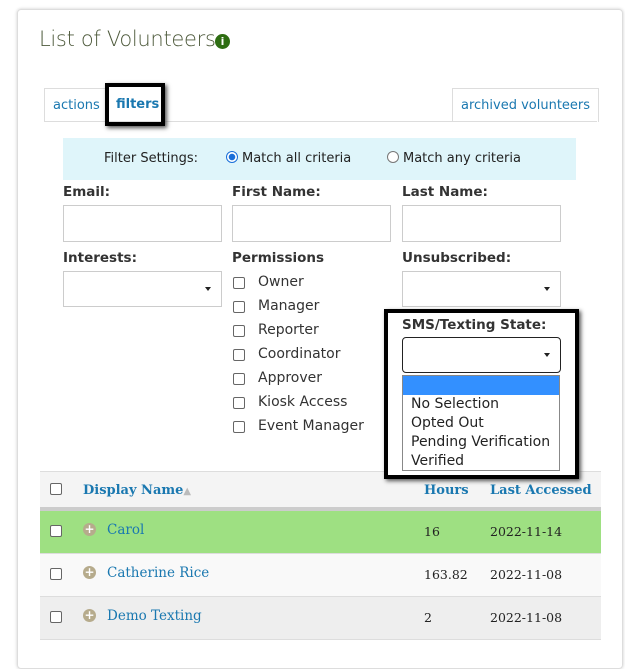 This screenshot has height=669, width=625. What do you see at coordinates (393, 157) in the screenshot?
I see `radio-unselected-icon` at bounding box center [393, 157].